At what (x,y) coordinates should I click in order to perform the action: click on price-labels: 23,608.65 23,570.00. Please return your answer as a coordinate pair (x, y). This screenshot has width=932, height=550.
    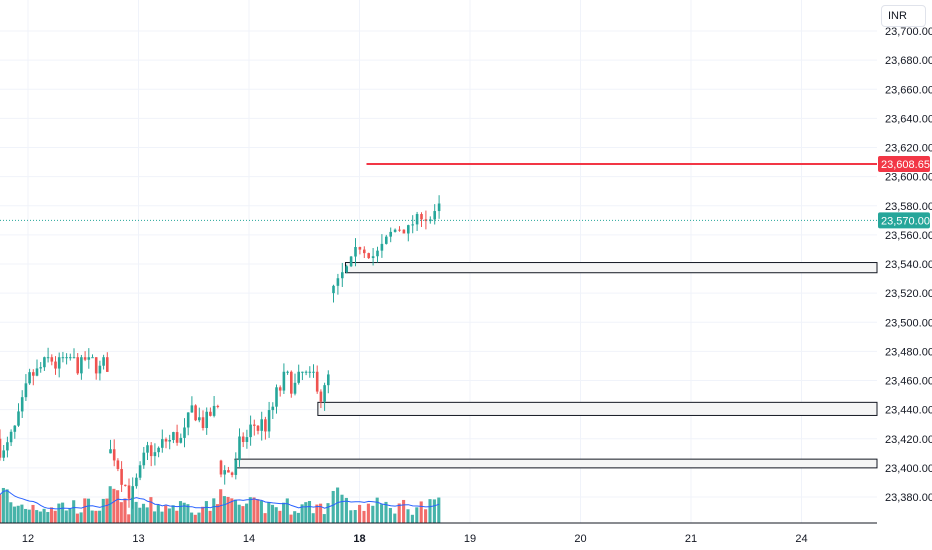
    Looking at the image, I should click on (904, 192).